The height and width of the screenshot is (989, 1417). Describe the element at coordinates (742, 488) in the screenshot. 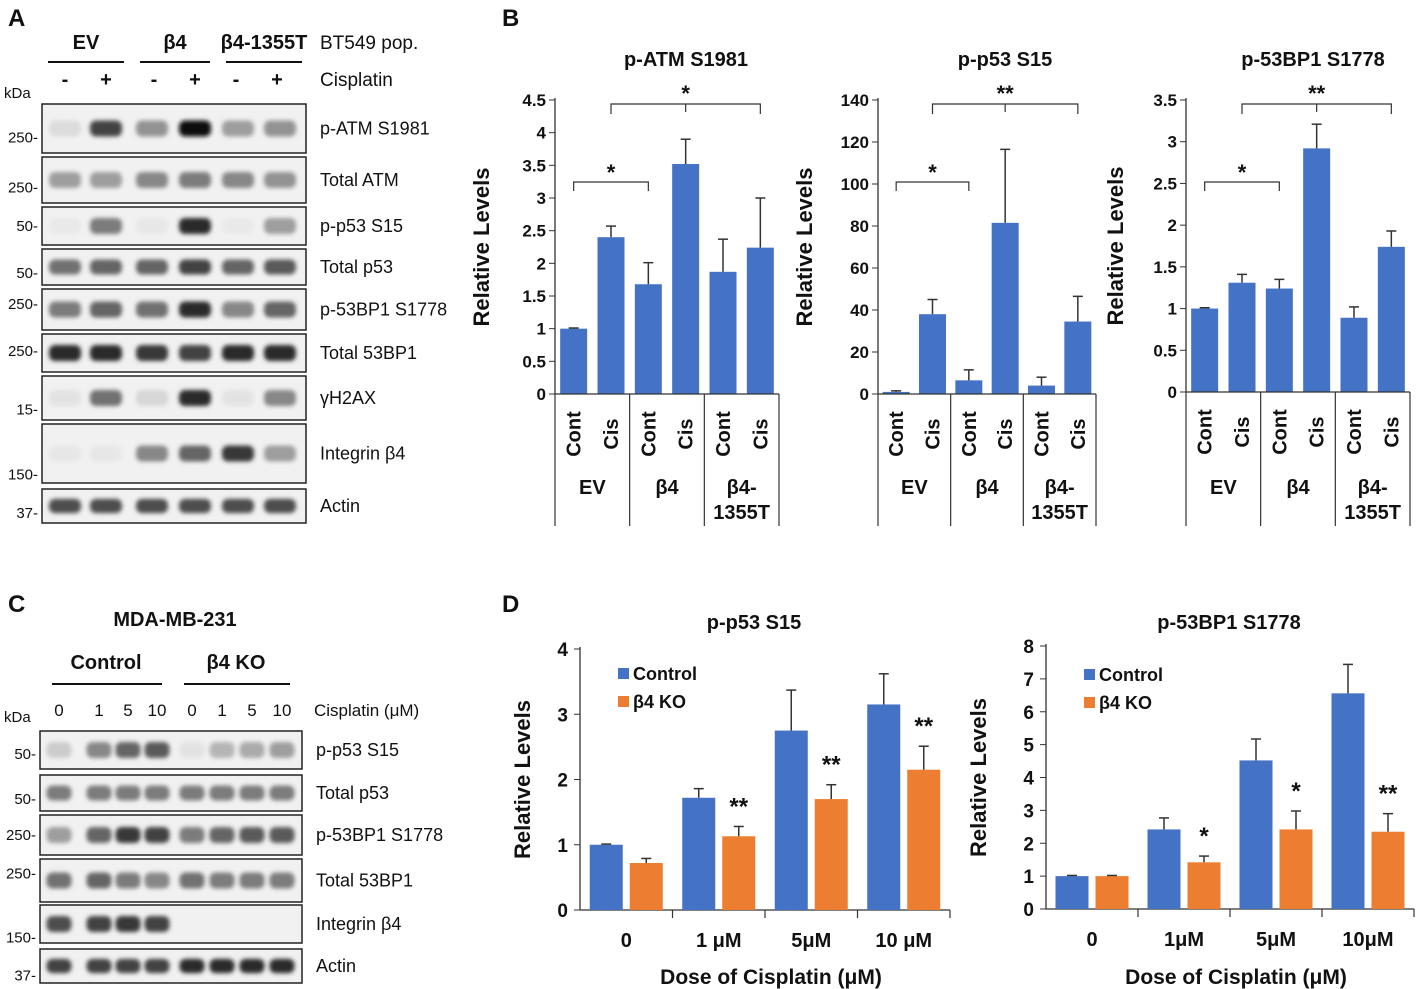

I see `x-group-label: β4-` at that location.